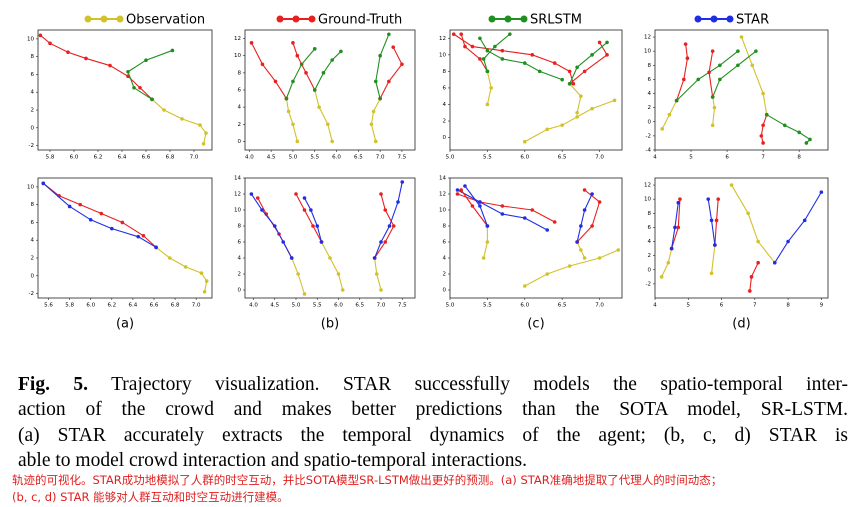 Image resolution: width=860 pixels, height=507 pixels. Describe the element at coordinates (133, 306) in the screenshot. I see `x-tick-label: 6.4` at that location.